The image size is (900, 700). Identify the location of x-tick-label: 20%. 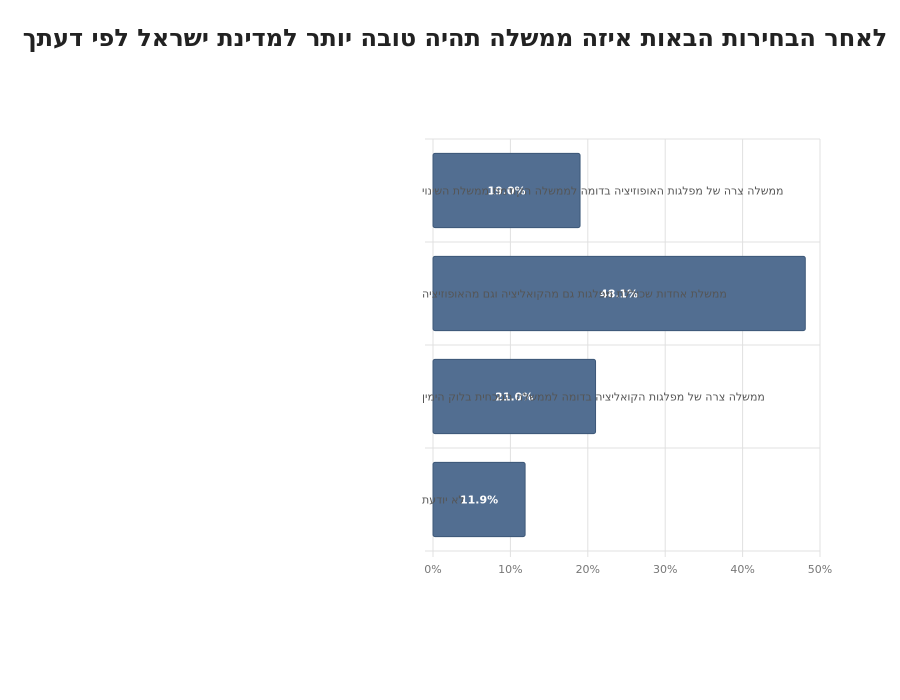
(588, 569).